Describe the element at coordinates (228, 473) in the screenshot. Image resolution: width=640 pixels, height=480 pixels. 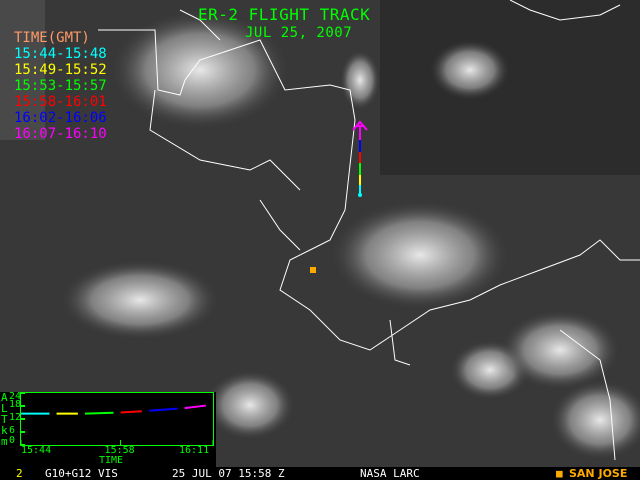
I see `timestamp: 25 JUL 07 15:58 Z` at that location.